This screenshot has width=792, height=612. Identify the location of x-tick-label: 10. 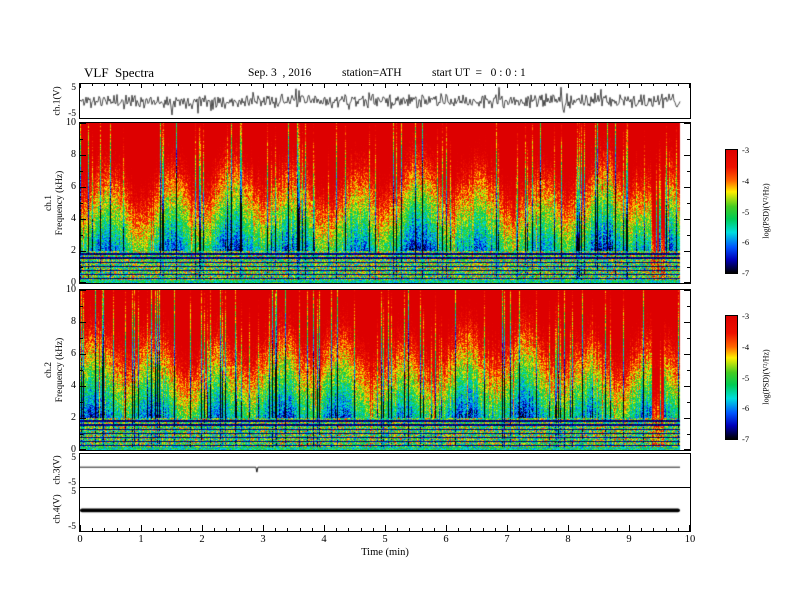
(690, 539).